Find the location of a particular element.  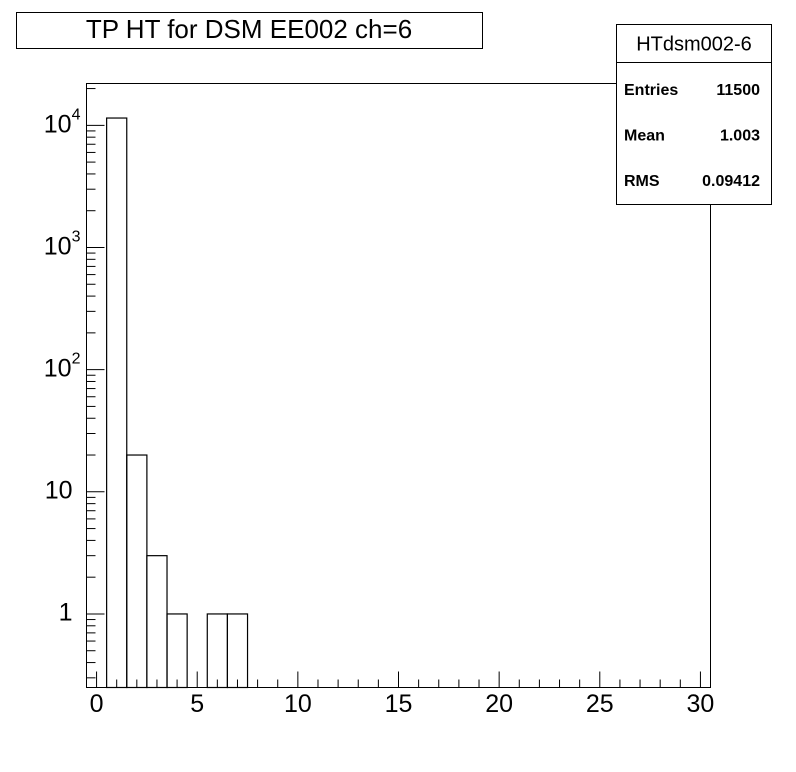

stats-label: RMS is located at coordinates (642, 181).